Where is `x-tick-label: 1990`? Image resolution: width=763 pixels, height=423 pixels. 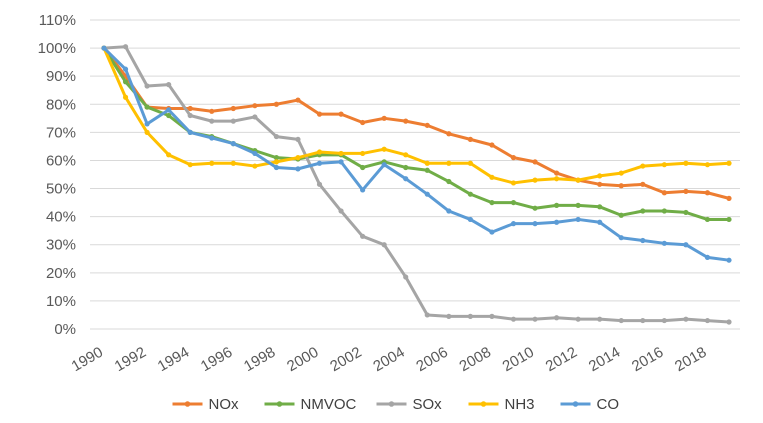
x-tick-label: 1990 is located at coordinates (87, 359).